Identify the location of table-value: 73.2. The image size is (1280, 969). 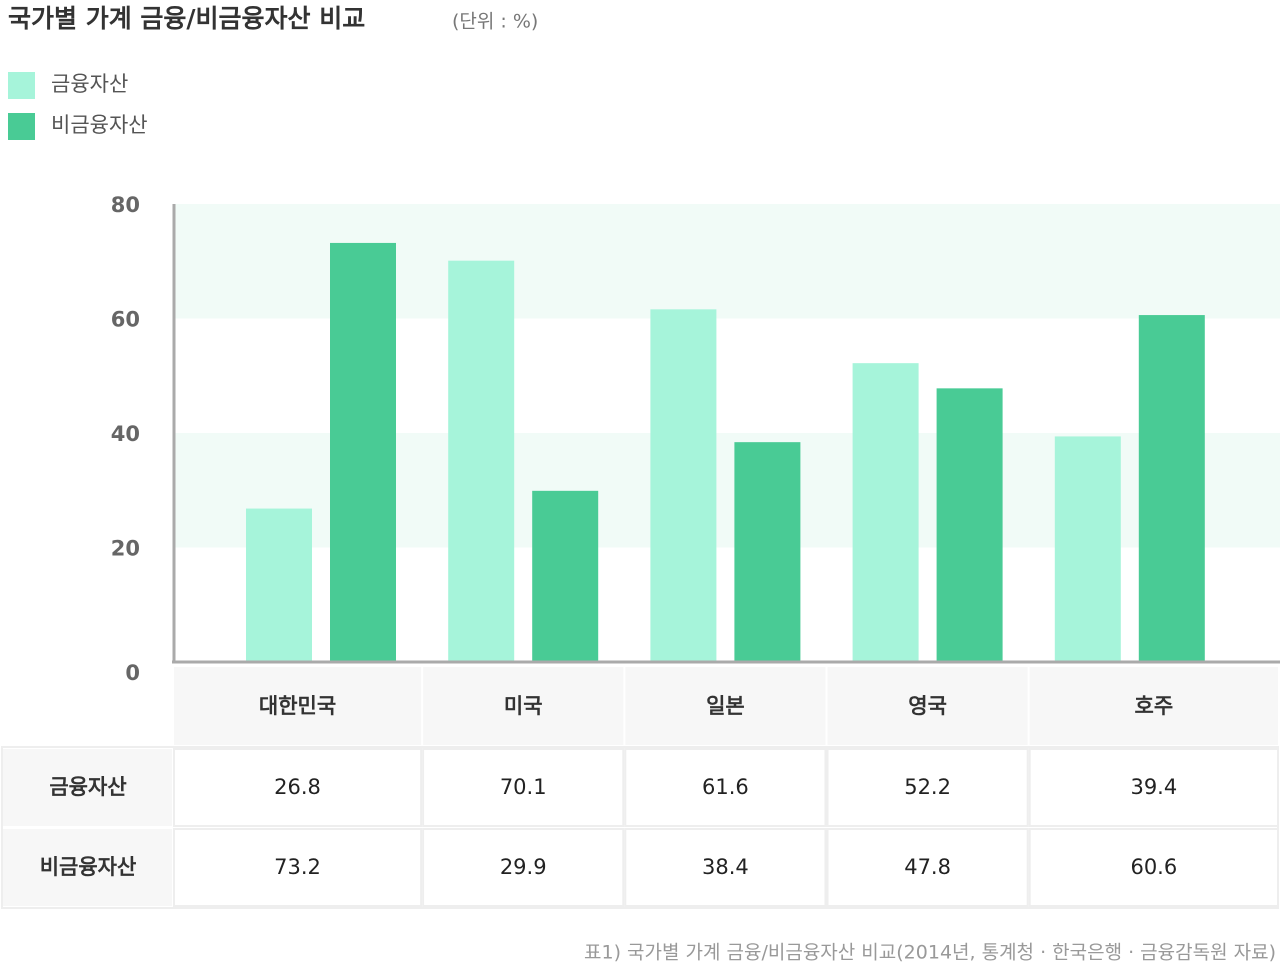
(297, 867).